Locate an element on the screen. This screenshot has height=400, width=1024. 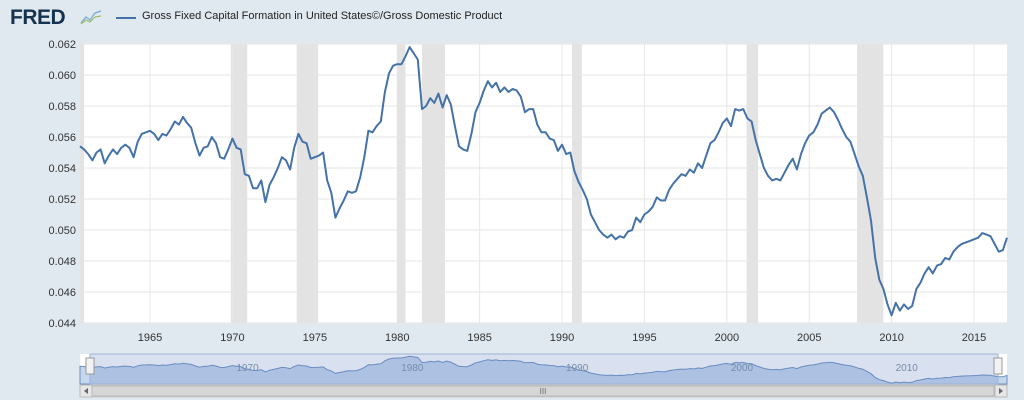
chevron-left-icon is located at coordinates (86, 391).